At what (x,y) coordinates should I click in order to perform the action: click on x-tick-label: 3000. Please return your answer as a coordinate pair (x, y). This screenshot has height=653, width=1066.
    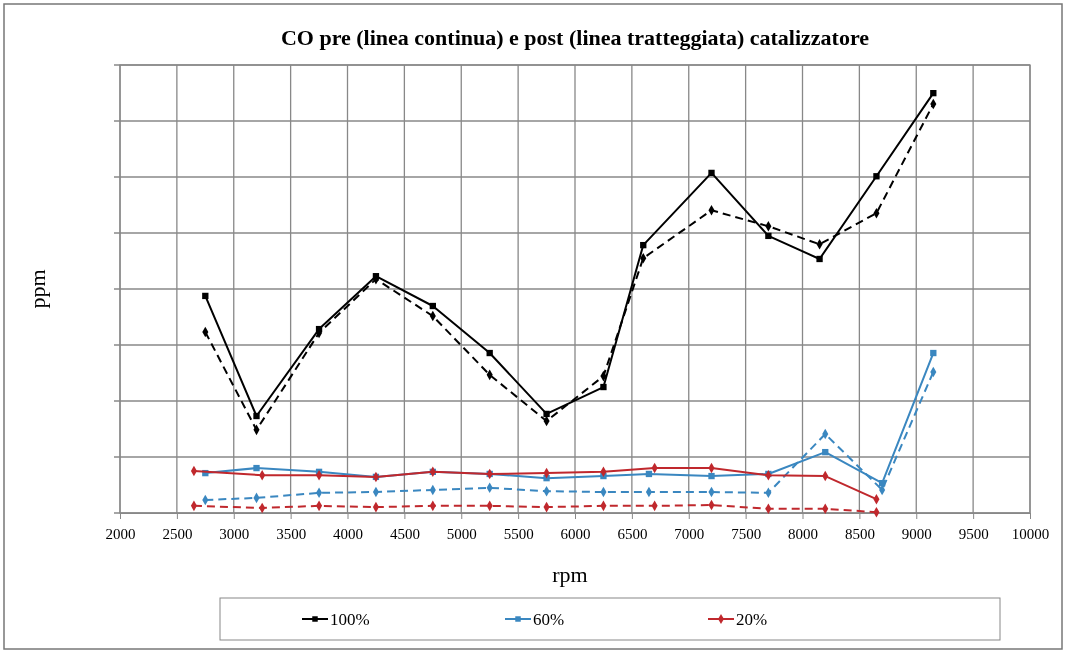
    Looking at the image, I should click on (234, 533).